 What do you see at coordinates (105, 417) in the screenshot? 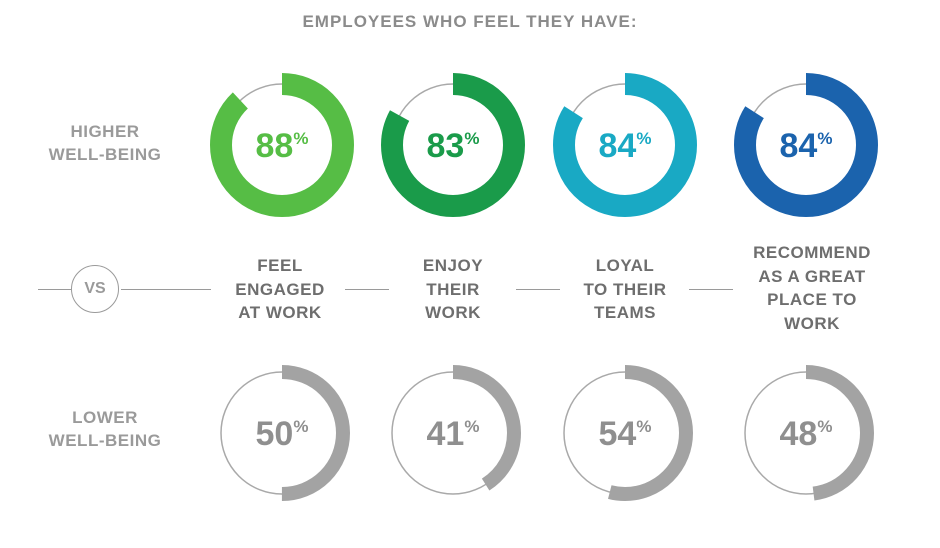
I see `row-label-lower-line1: LOWER` at bounding box center [105, 417].